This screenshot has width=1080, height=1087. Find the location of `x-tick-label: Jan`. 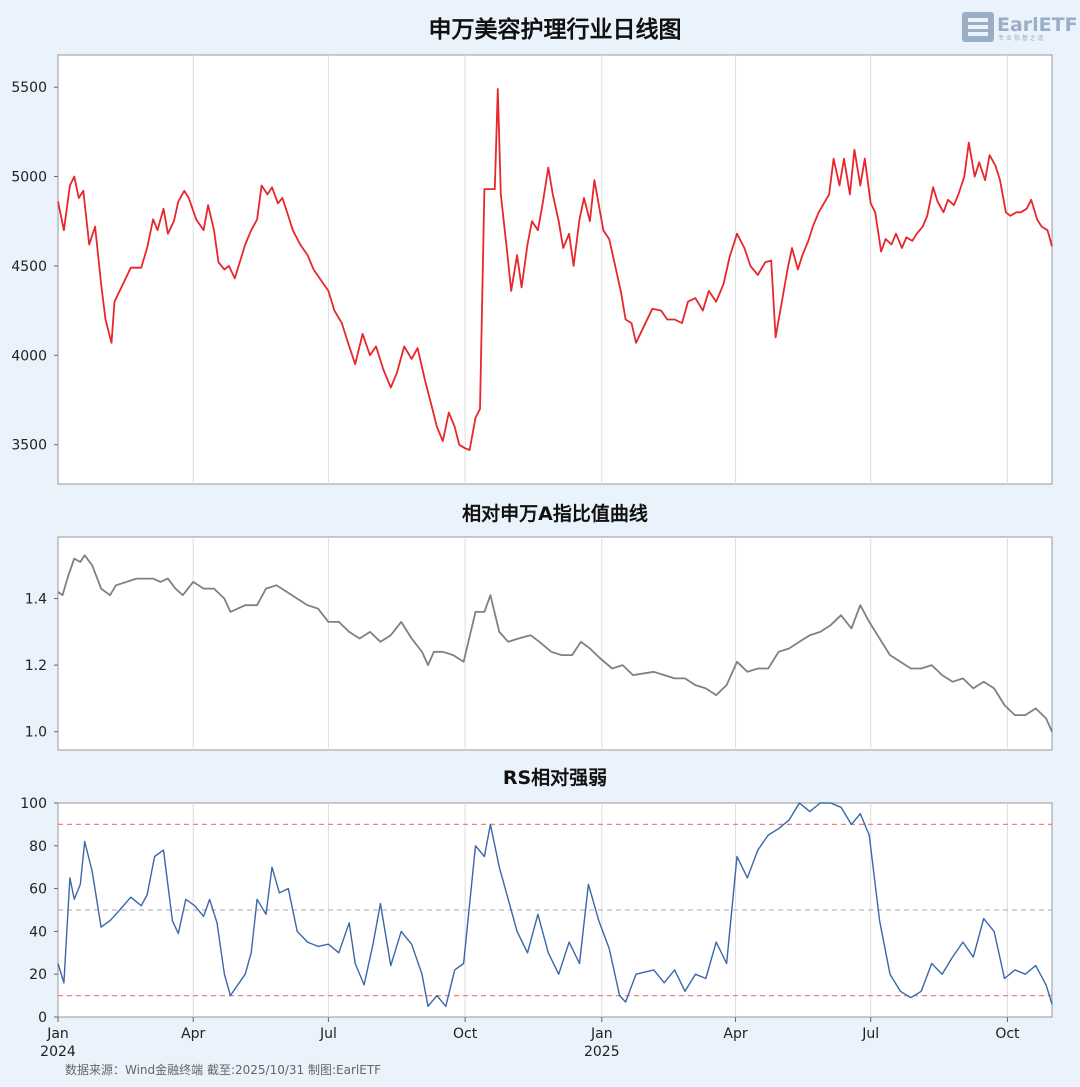

x-tick-label: Jan is located at coordinates (57, 1034).